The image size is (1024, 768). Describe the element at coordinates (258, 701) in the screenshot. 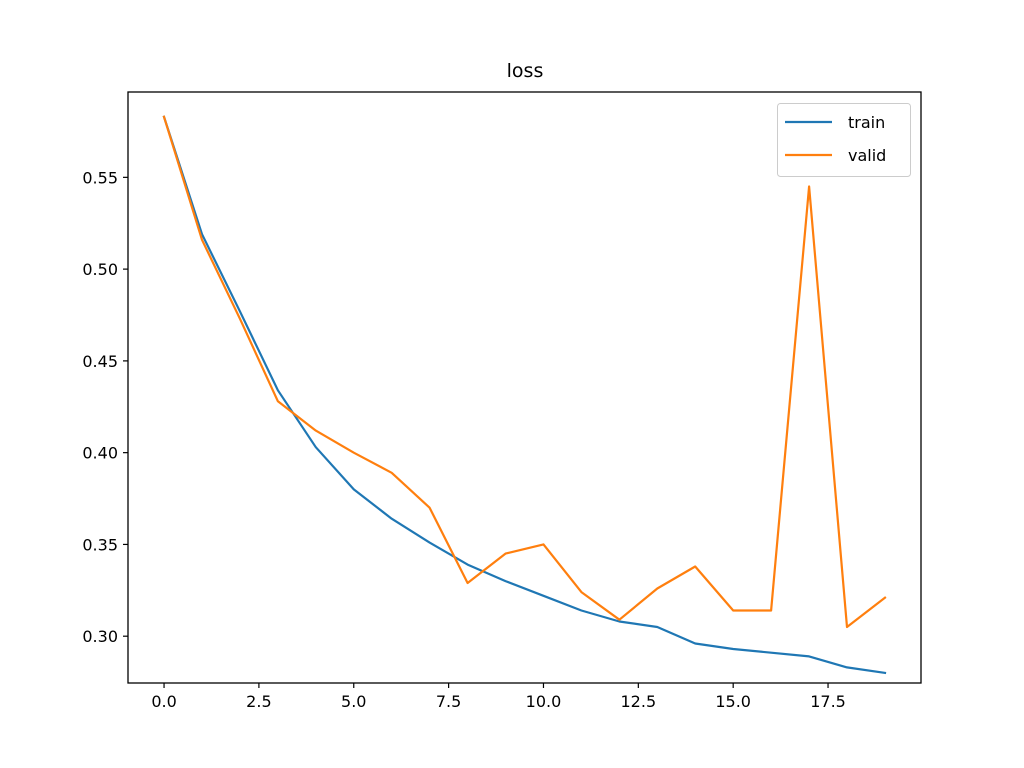

I see `x-tick-label: 2.5` at that location.